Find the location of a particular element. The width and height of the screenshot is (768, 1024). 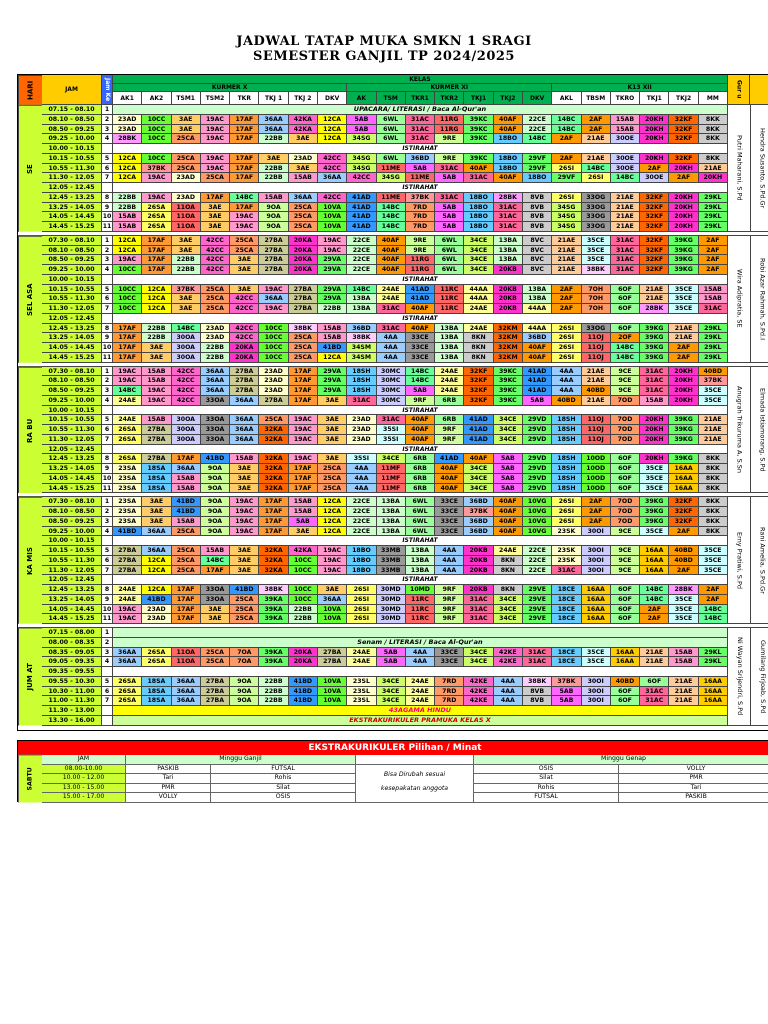

schedule-cell: 30MC is located at coordinates (391, 400).